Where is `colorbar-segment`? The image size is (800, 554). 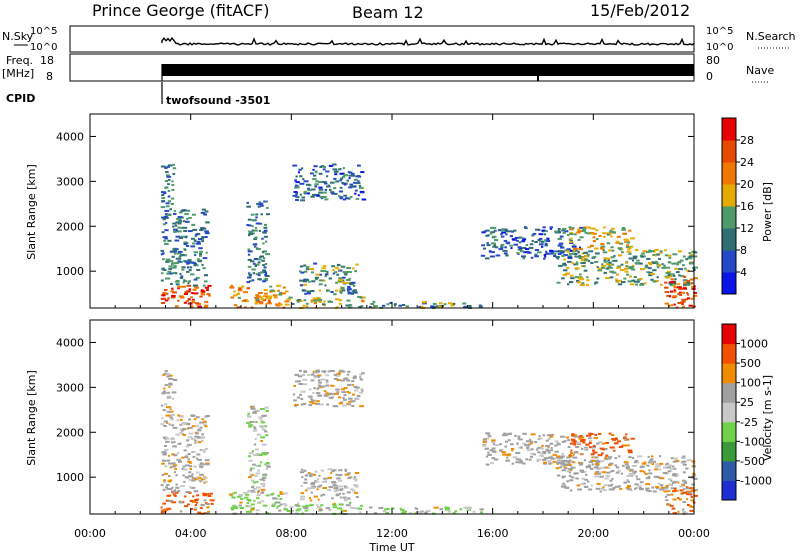
colorbar-segment is located at coordinates (729, 283).